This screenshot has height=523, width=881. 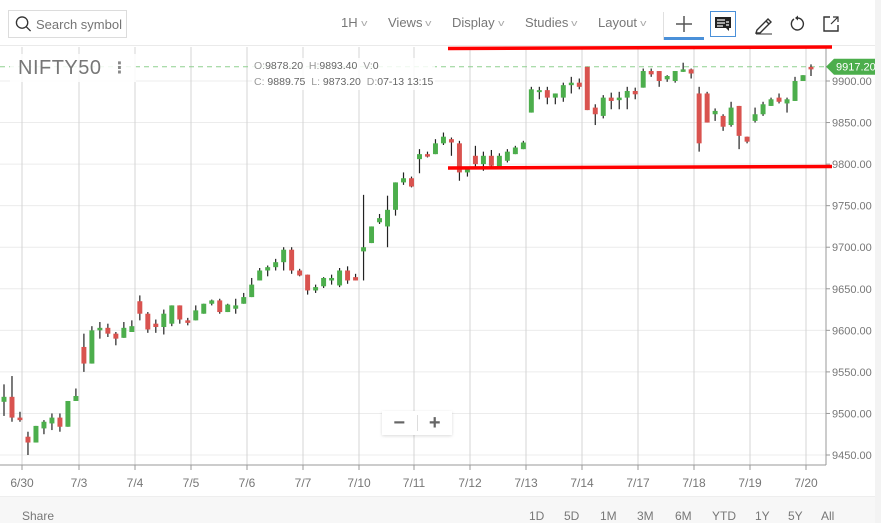 I want to click on search-input, so click(x=81, y=24).